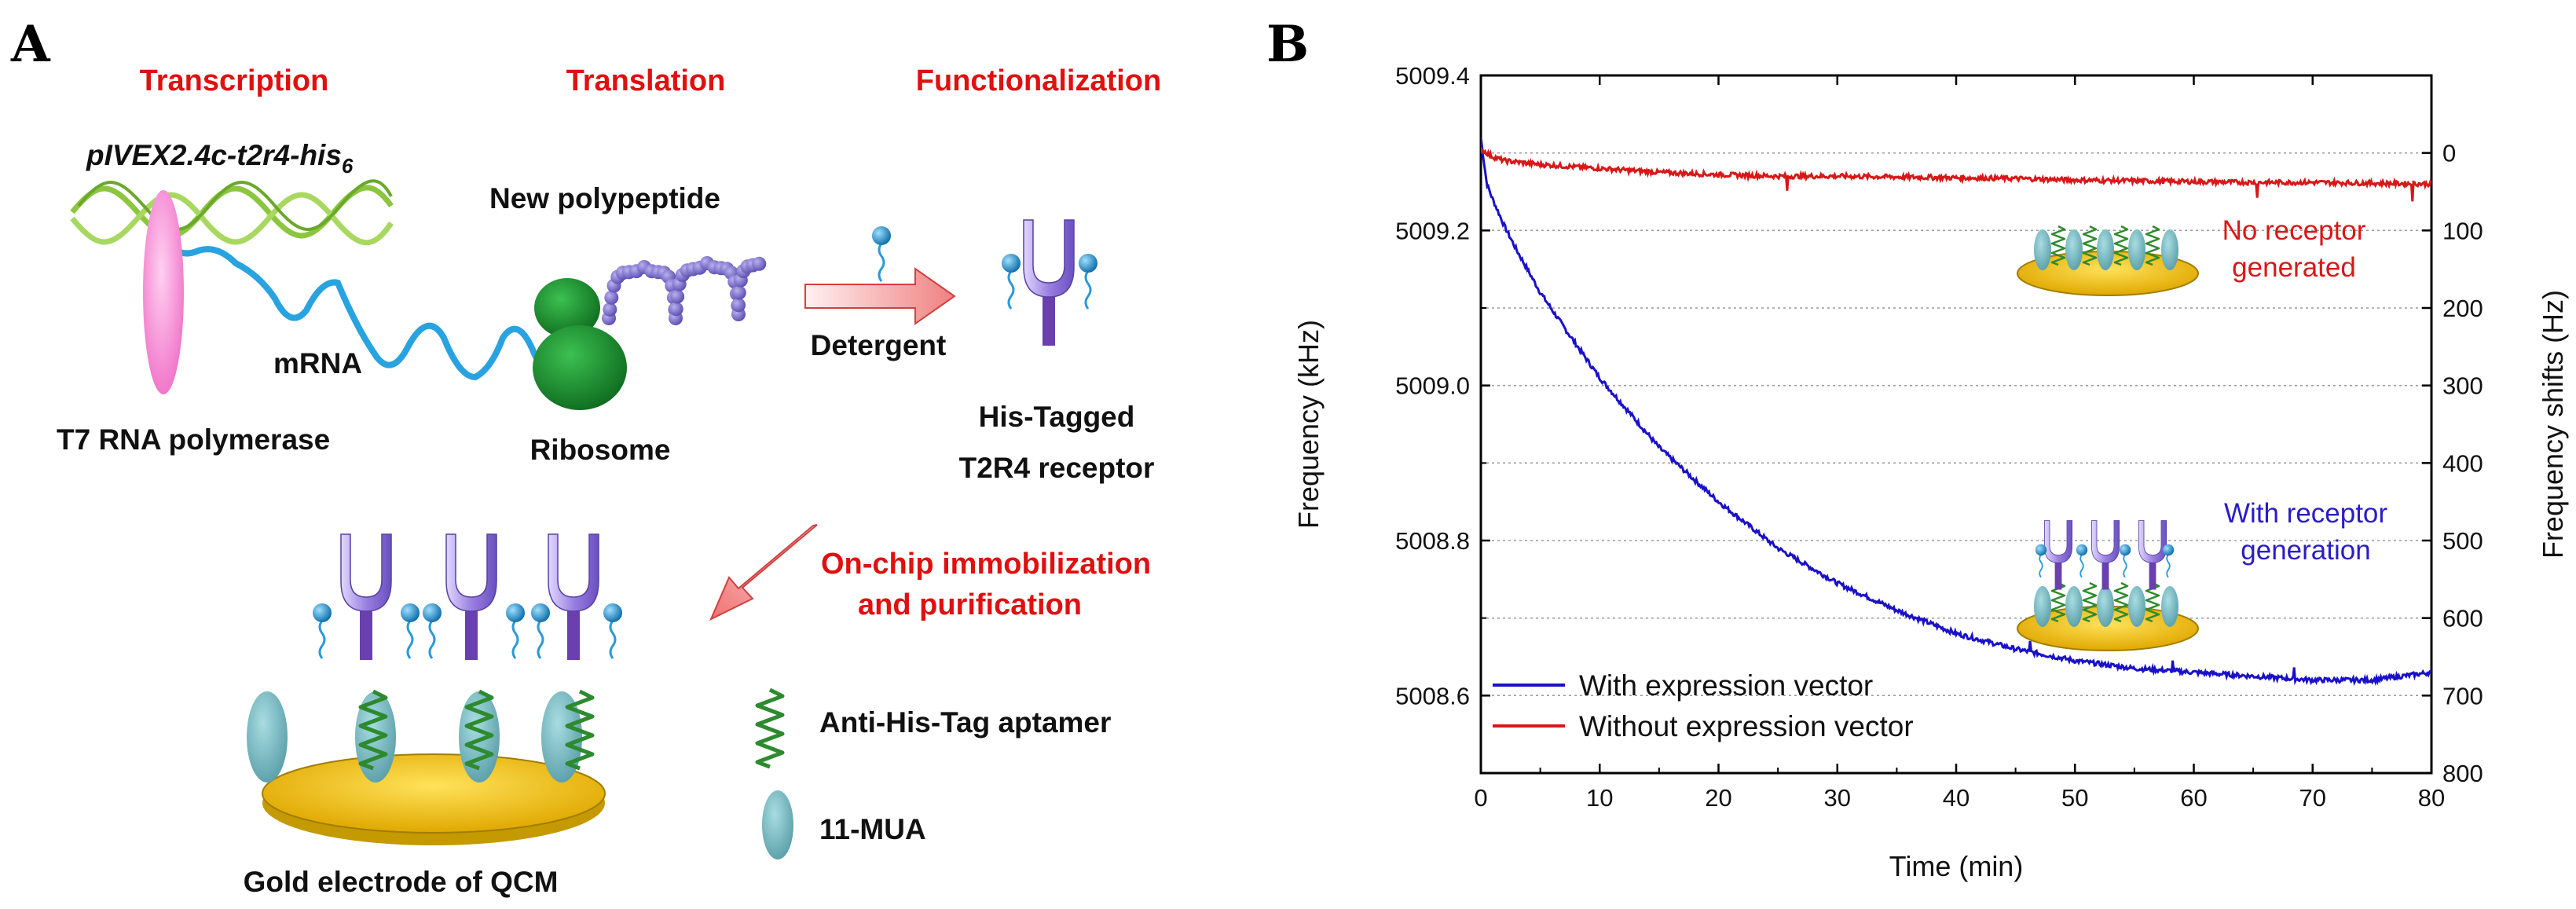 The image size is (2576, 909). Describe the element at coordinates (777, 825) in the screenshot. I see `legend-mua-icon` at that location.